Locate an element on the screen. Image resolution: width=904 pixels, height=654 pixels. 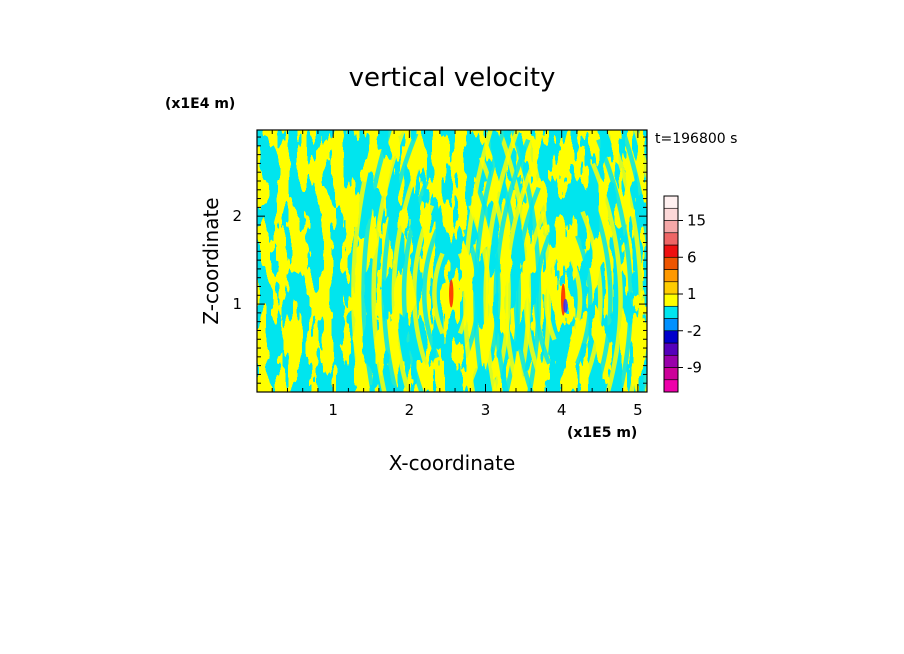
time-label: t=196800 s is located at coordinates (696, 139).